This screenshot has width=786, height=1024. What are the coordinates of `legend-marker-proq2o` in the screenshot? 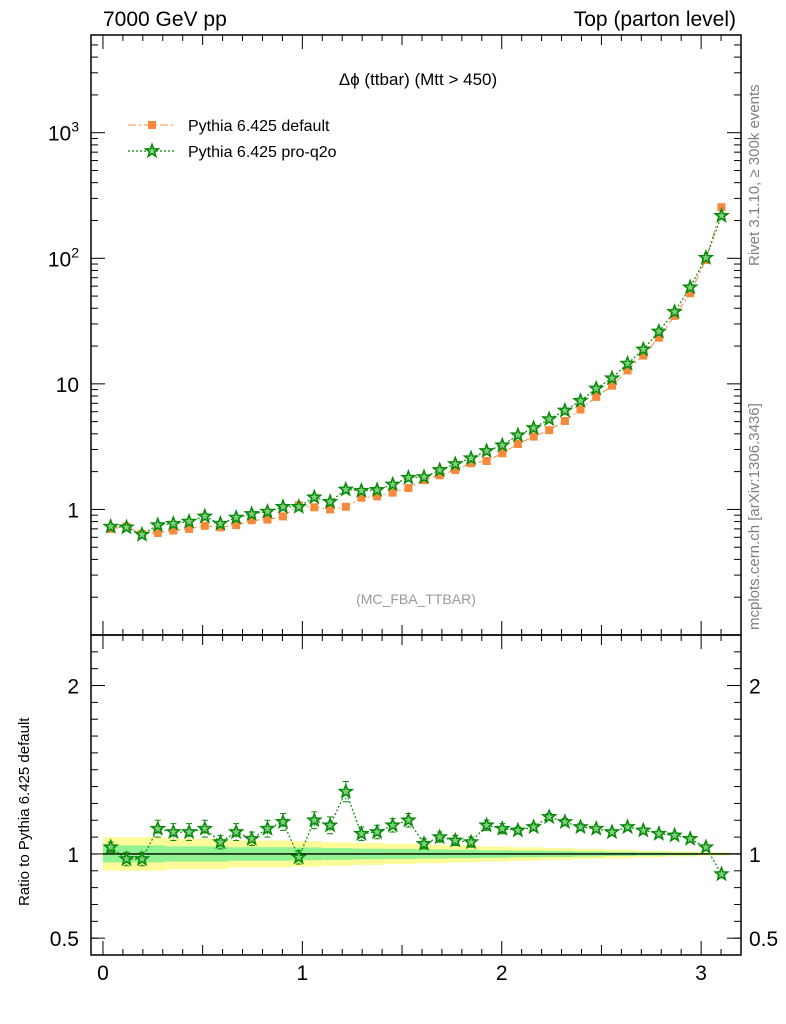 It's located at (152, 150).